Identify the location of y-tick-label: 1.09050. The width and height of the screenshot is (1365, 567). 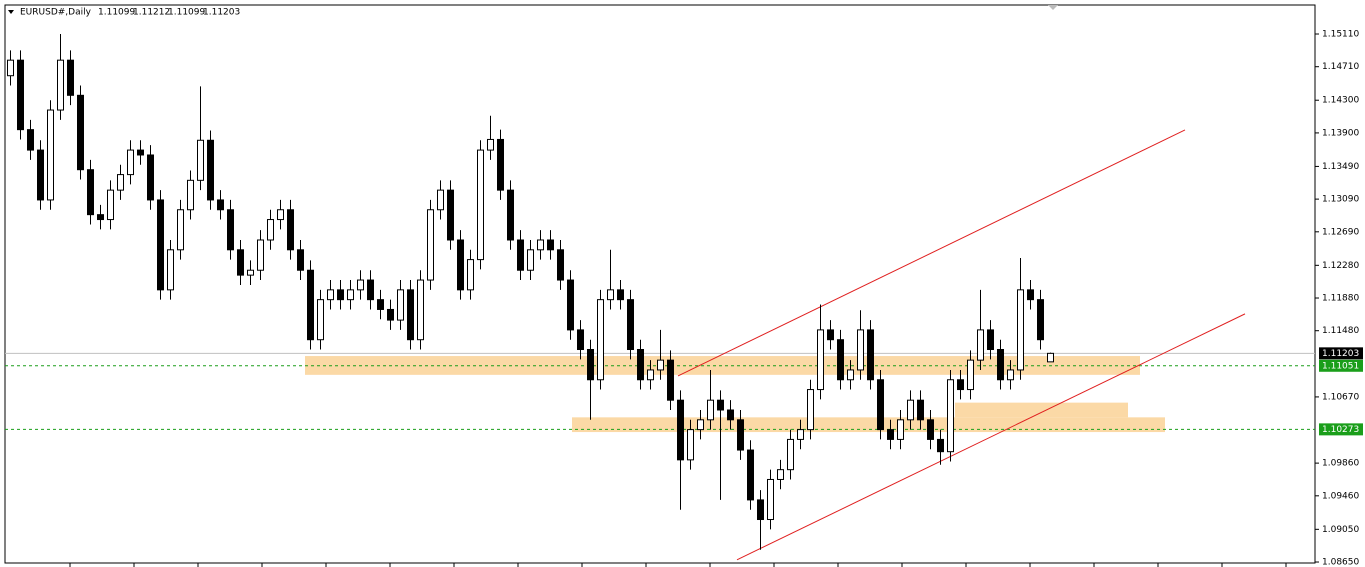
(1340, 530).